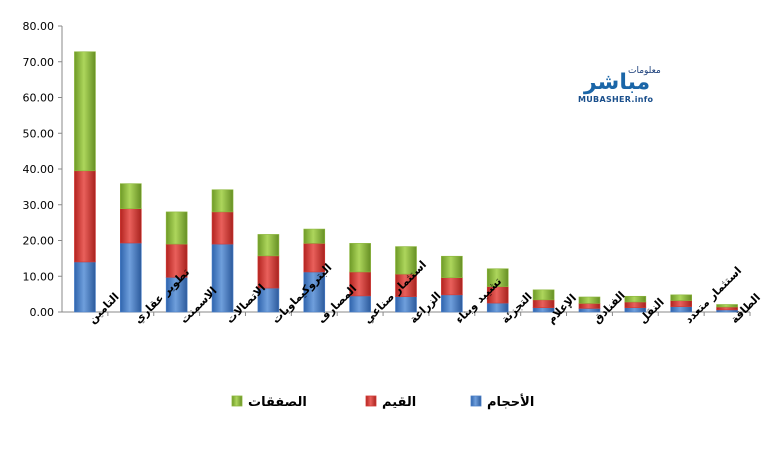 This screenshot has height=451, width=762. What do you see at coordinates (617, 82) in the screenshot?
I see `logo-main-text: مباشر` at bounding box center [617, 82].